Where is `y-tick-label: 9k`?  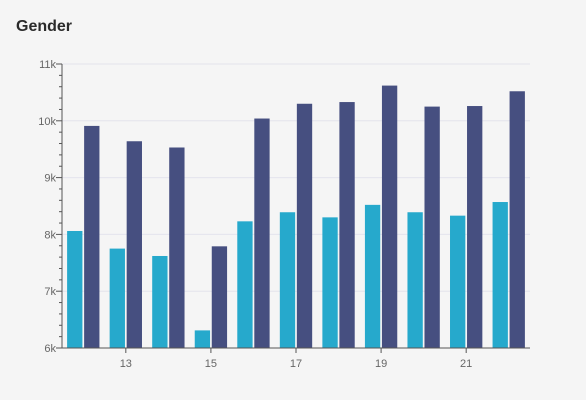
y-tick-label: 9k is located at coordinates (50, 179).